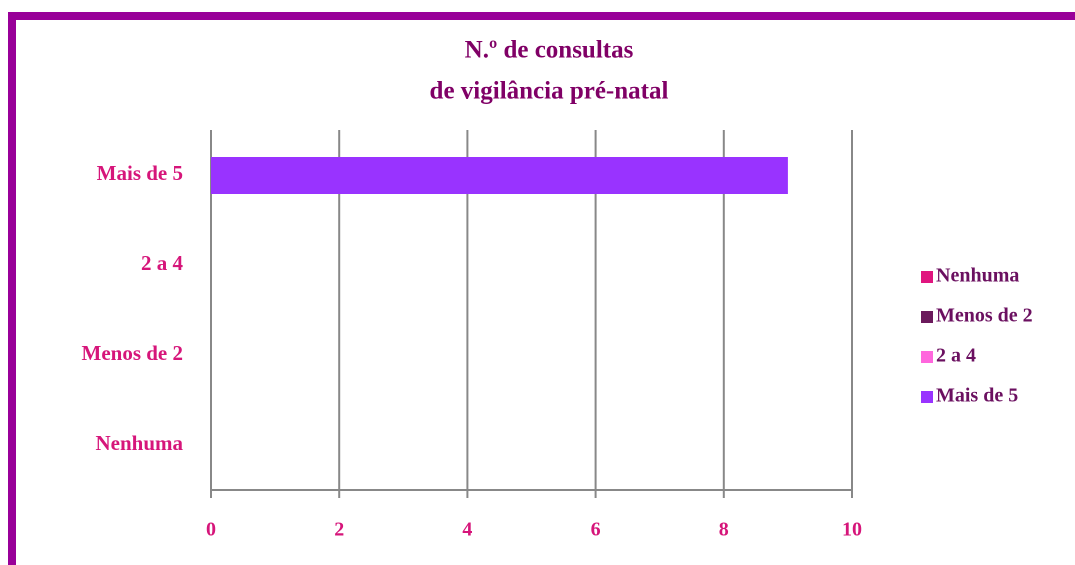 This screenshot has height=565, width=1075. What do you see at coordinates (139, 443) in the screenshot?
I see `y-tick-label: Nenhuma` at bounding box center [139, 443].